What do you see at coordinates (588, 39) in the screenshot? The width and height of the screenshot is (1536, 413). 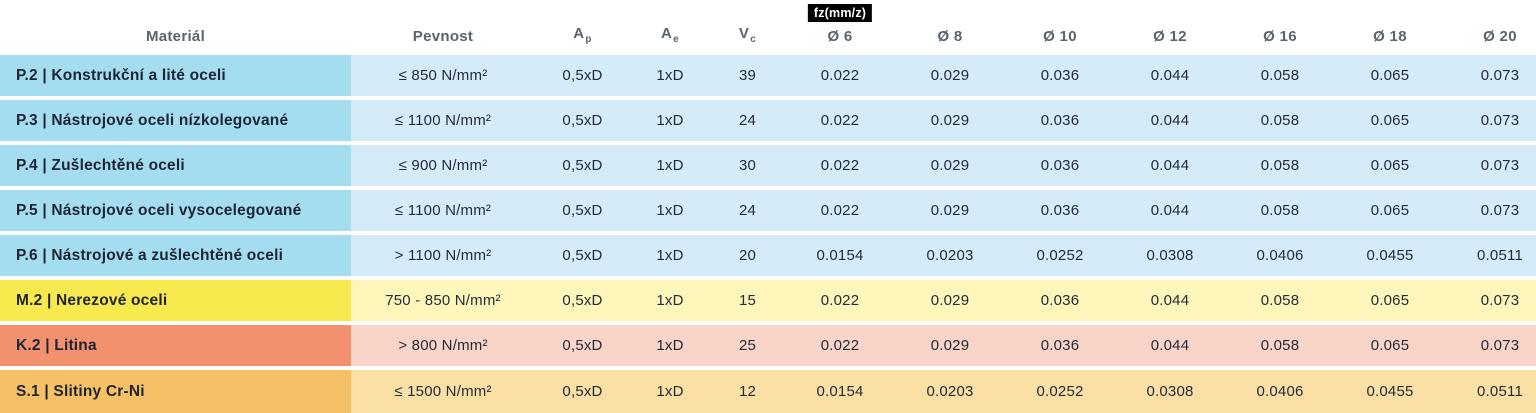 I see `ap-subscript: p` at bounding box center [588, 39].